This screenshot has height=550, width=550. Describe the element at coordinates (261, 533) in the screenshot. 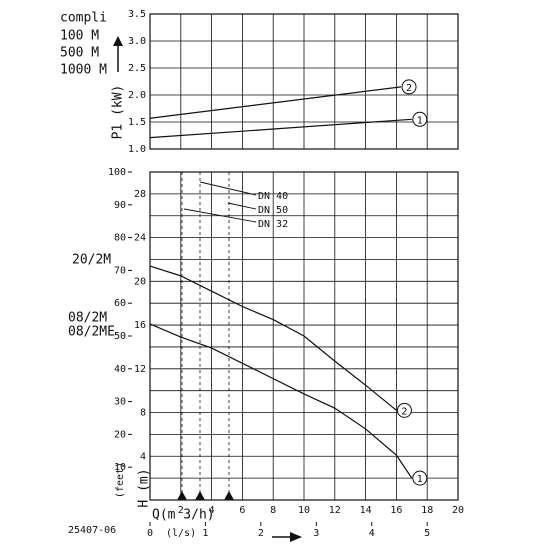

I see `x2-tick-label: 2` at that location.